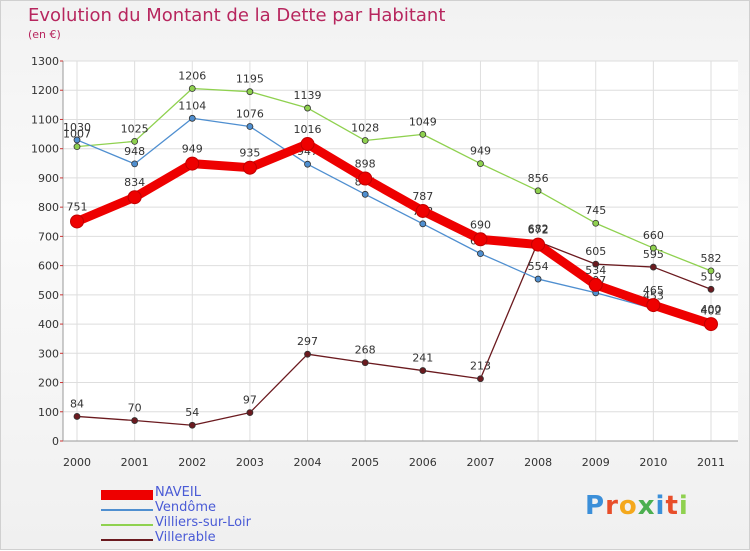 This screenshot has height=551, width=750. Describe the element at coordinates (45, 119) in the screenshot. I see `y-tick-label: 1100` at that location.